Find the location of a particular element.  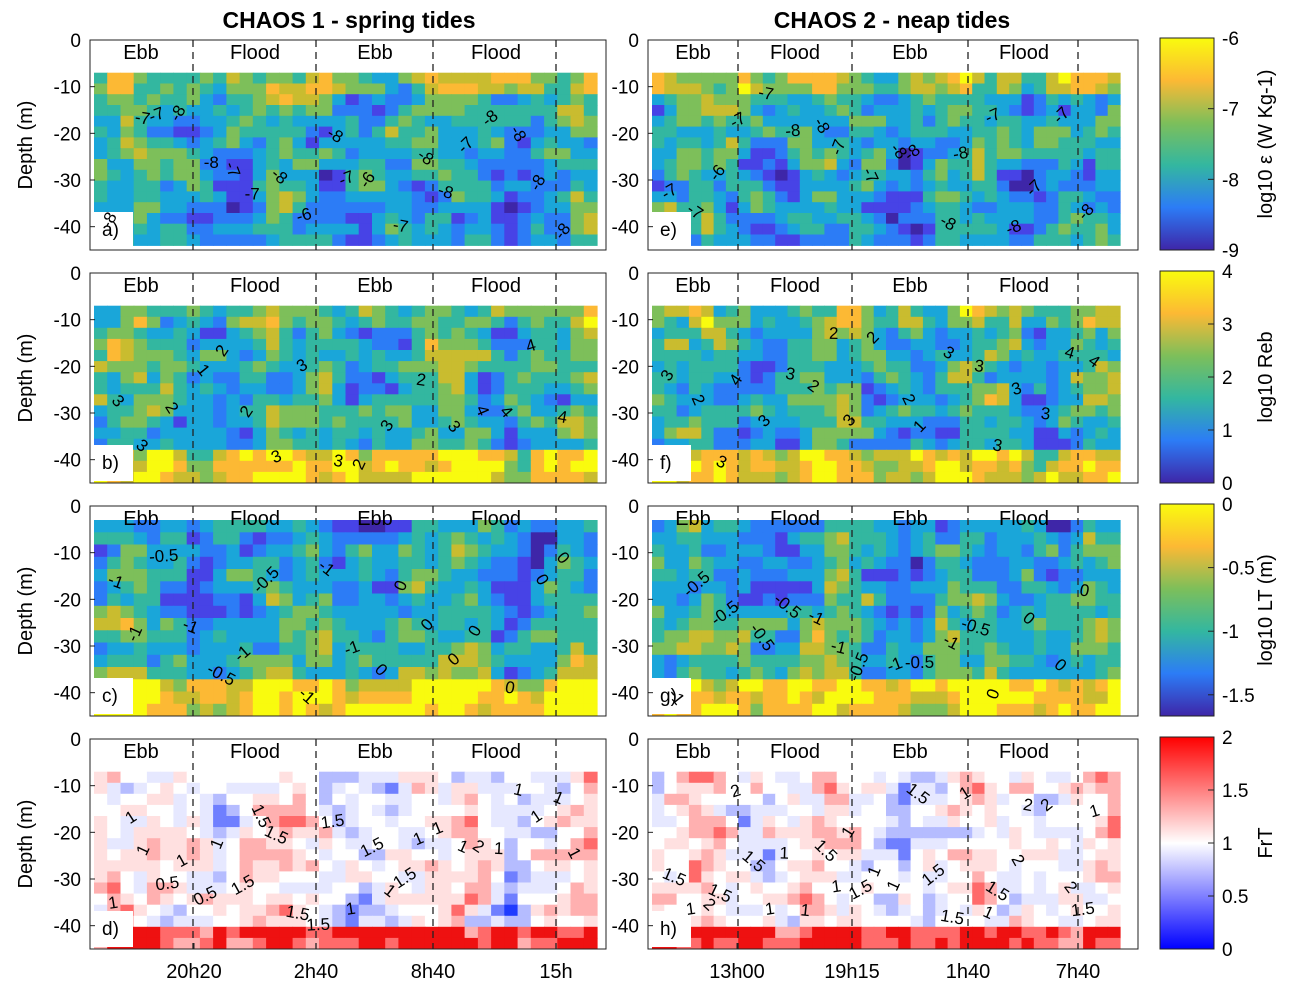

contour-label: 1 is located at coordinates (519, 789).